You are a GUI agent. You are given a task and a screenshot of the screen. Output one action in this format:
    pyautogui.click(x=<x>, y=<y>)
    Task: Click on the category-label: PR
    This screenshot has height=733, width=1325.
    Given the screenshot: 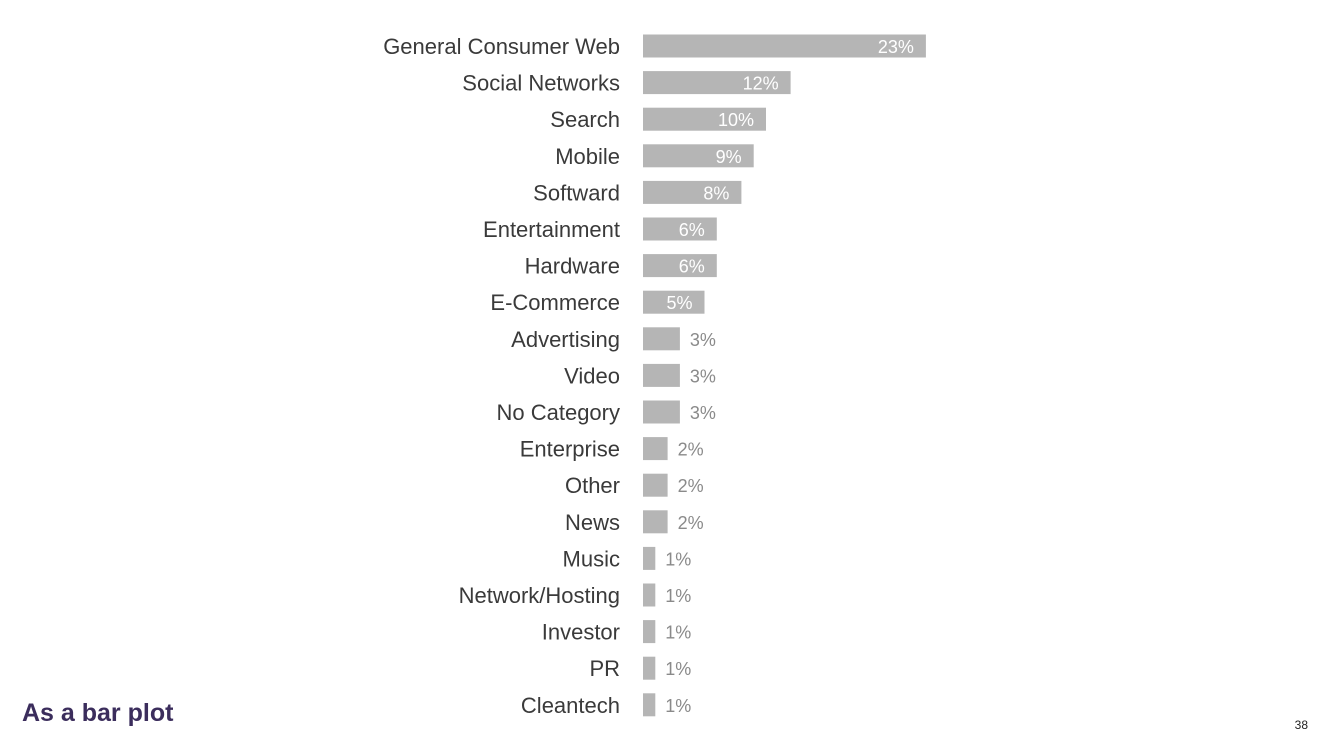 What is the action you would take?
    pyautogui.click(x=604, y=668)
    